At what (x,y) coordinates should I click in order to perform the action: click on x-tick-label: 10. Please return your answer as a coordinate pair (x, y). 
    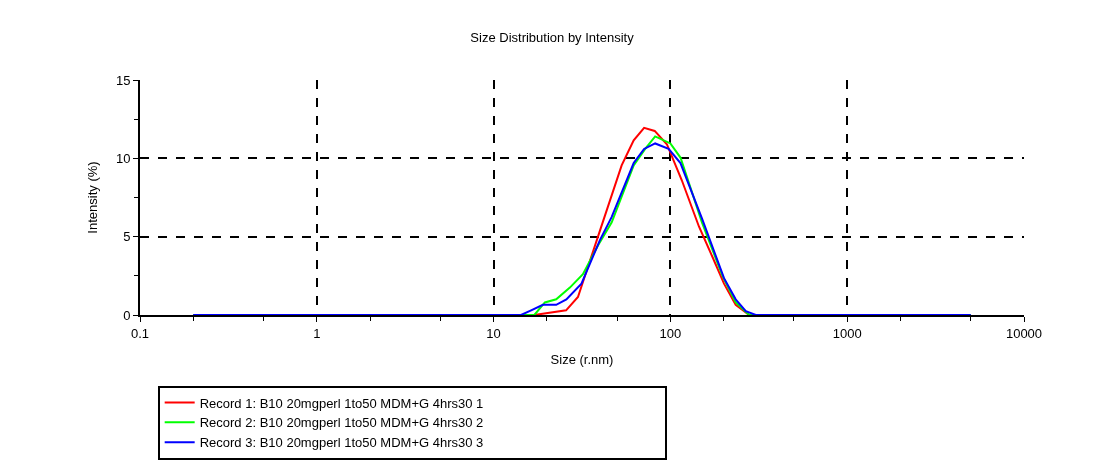
    Looking at the image, I should click on (493, 333).